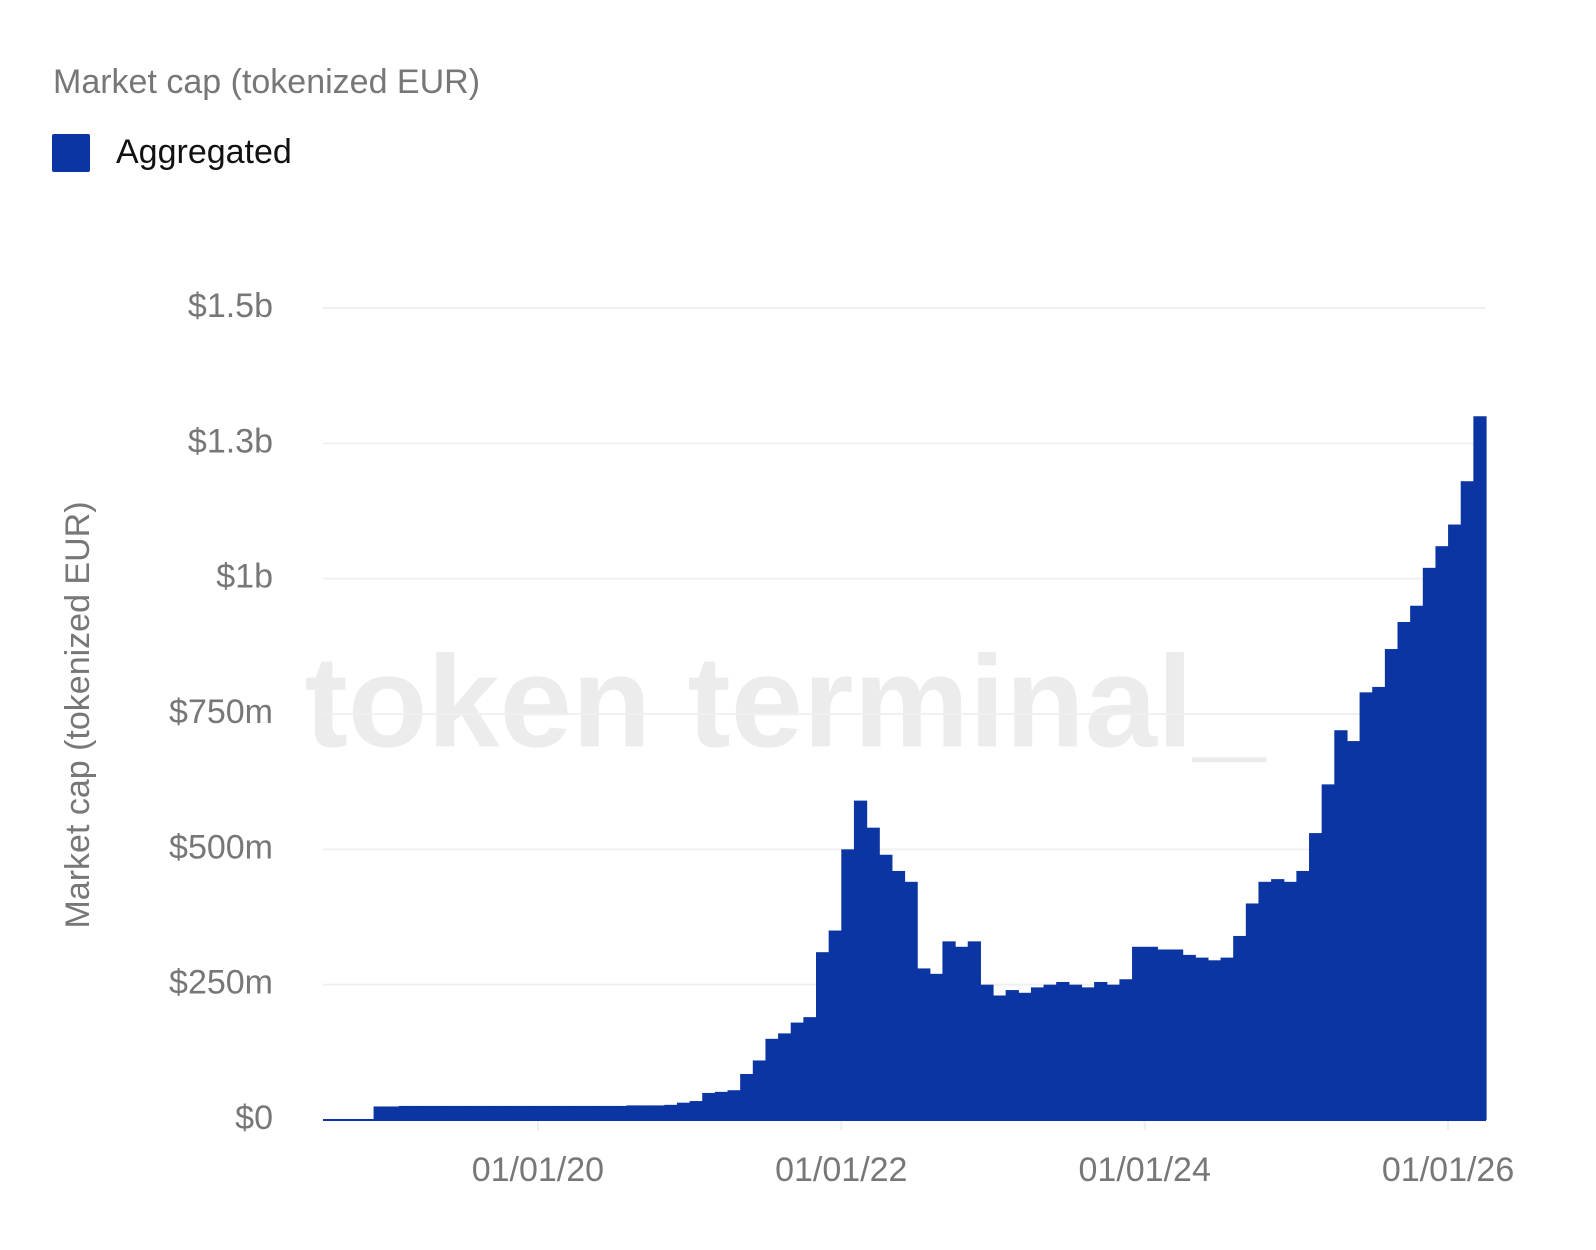 The height and width of the screenshot is (1250, 1596). What do you see at coordinates (244, 577) in the screenshot?
I see `y-tick-label: $1b` at bounding box center [244, 577].